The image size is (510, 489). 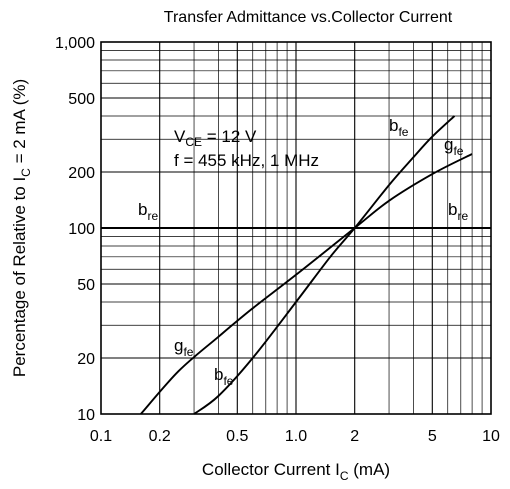 I want to click on y-tick-label: 1,000, so click(x=75, y=43).